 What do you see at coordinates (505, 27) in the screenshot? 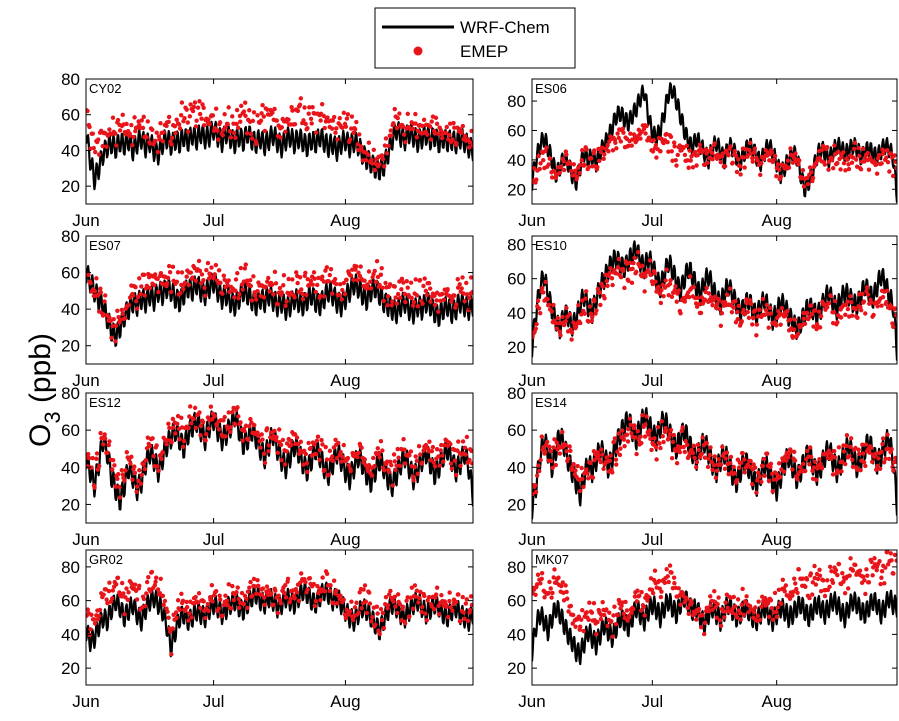
I see `legend-label: WRF-Chem` at bounding box center [505, 27].